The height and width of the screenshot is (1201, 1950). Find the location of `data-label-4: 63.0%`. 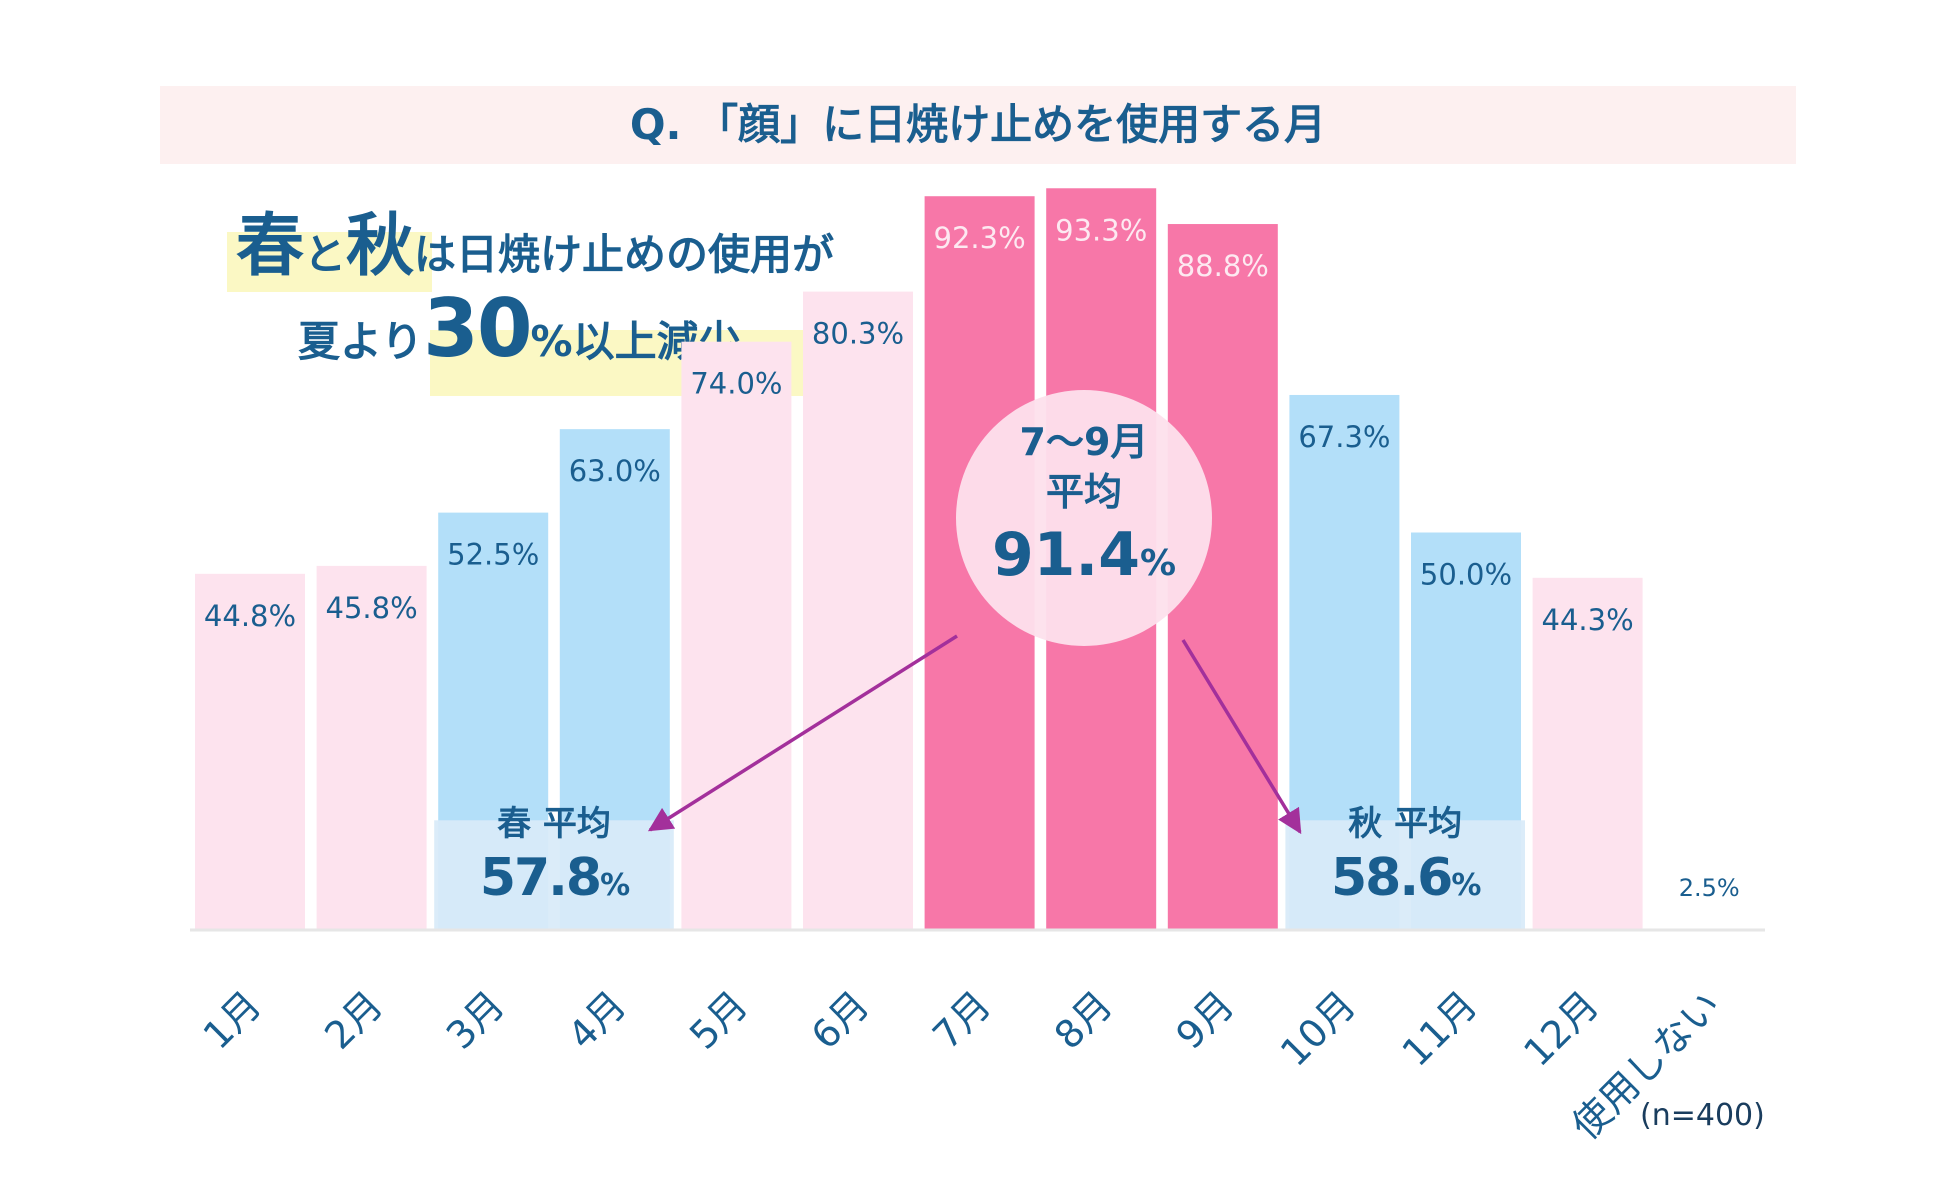

data-label-4: 63.0% is located at coordinates (615, 471).